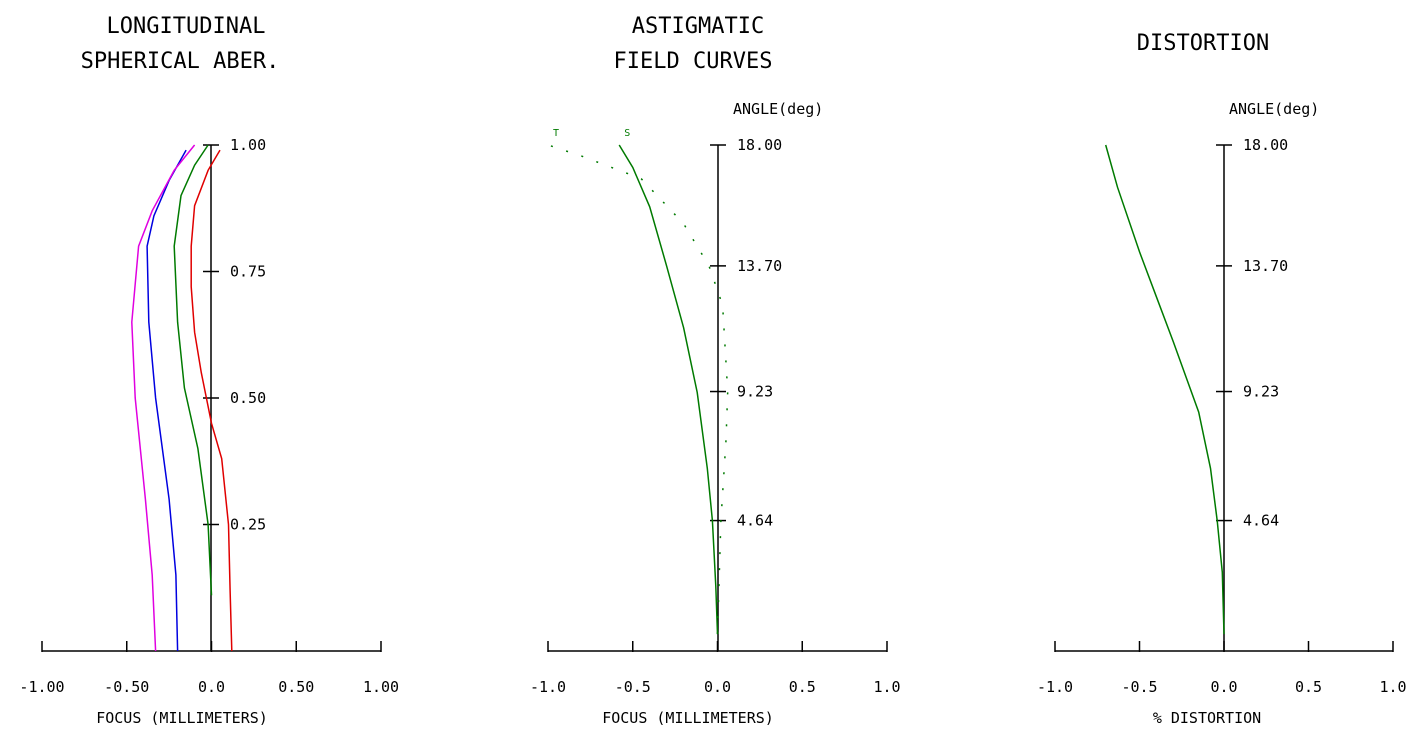  I want to click on y-tick-label: 0.25, so click(248, 525).